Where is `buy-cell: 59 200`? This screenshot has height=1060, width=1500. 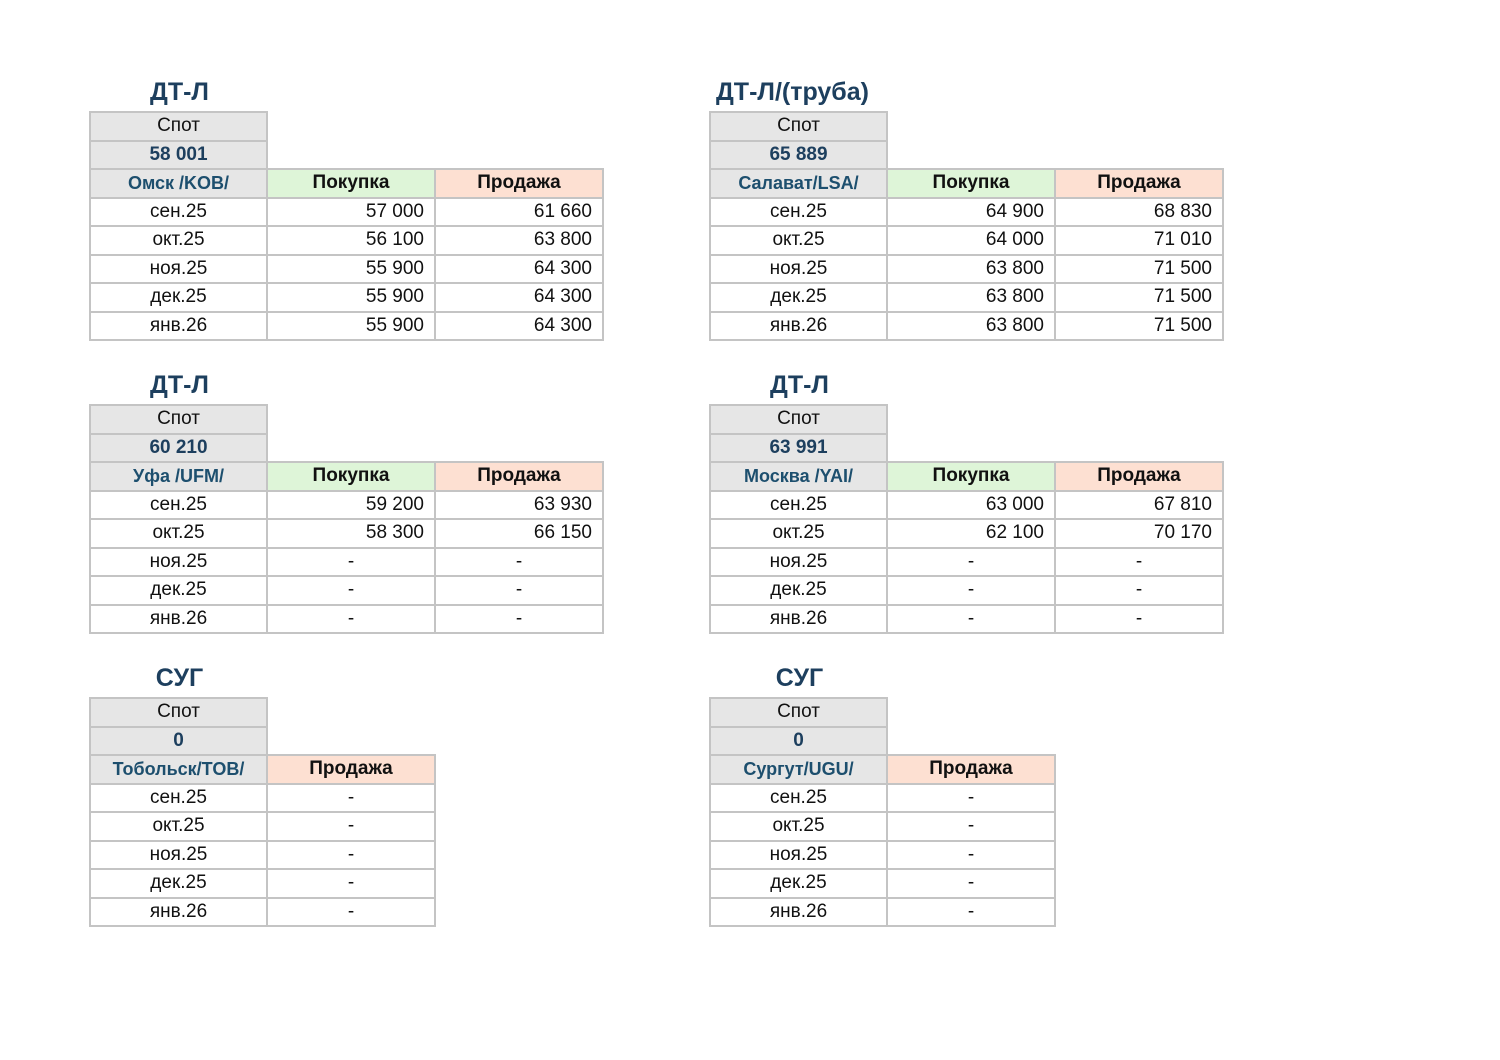 buy-cell: 59 200 is located at coordinates (351, 504).